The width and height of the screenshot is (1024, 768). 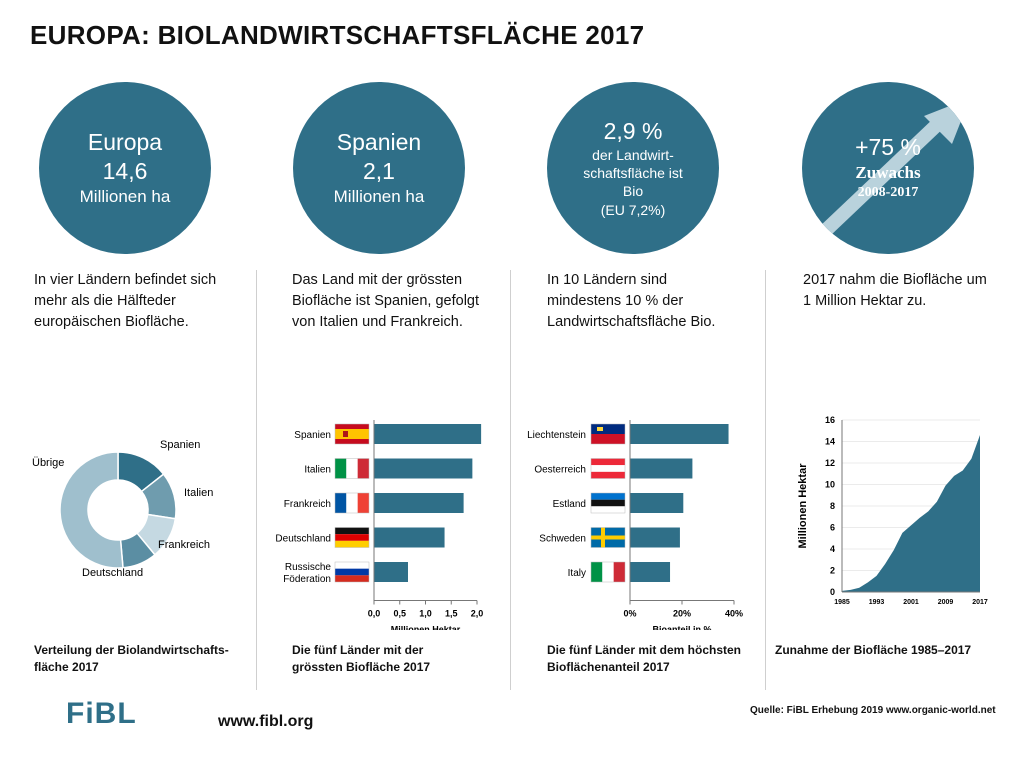 I want to click on category-label: Deutschland, so click(x=303, y=539).